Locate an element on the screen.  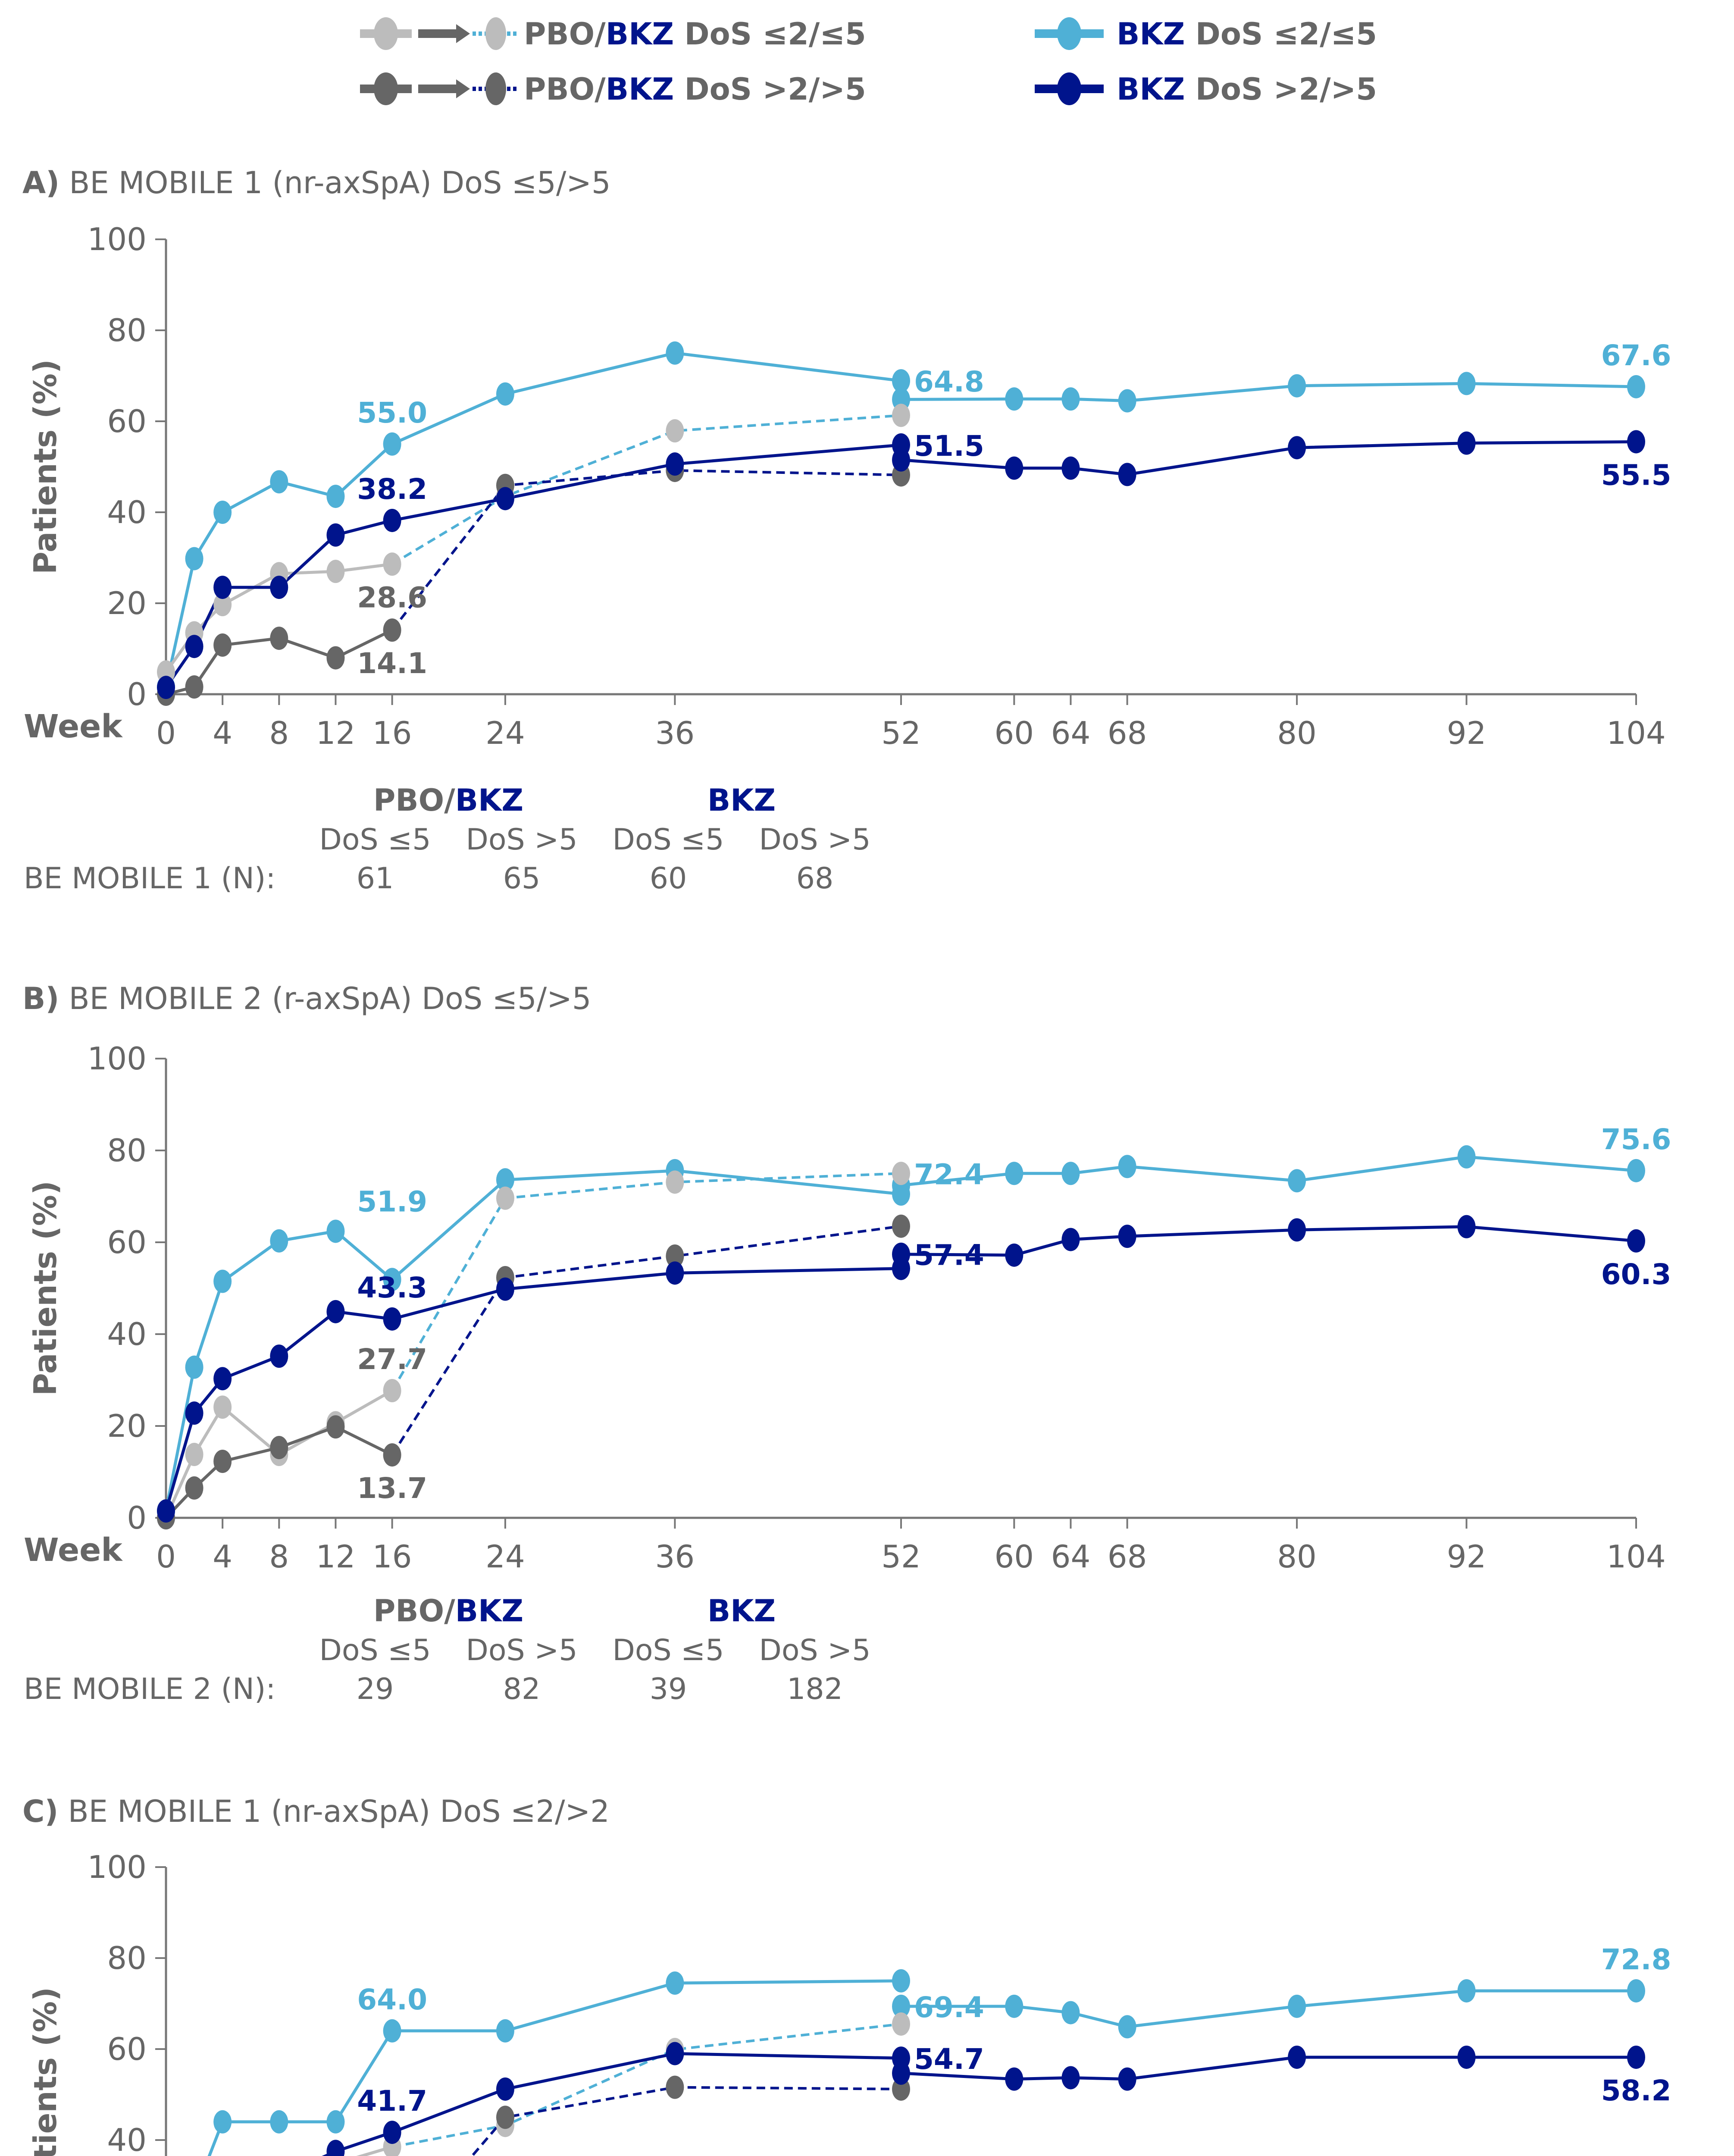
data-label: 69.4 is located at coordinates (949, 2007).